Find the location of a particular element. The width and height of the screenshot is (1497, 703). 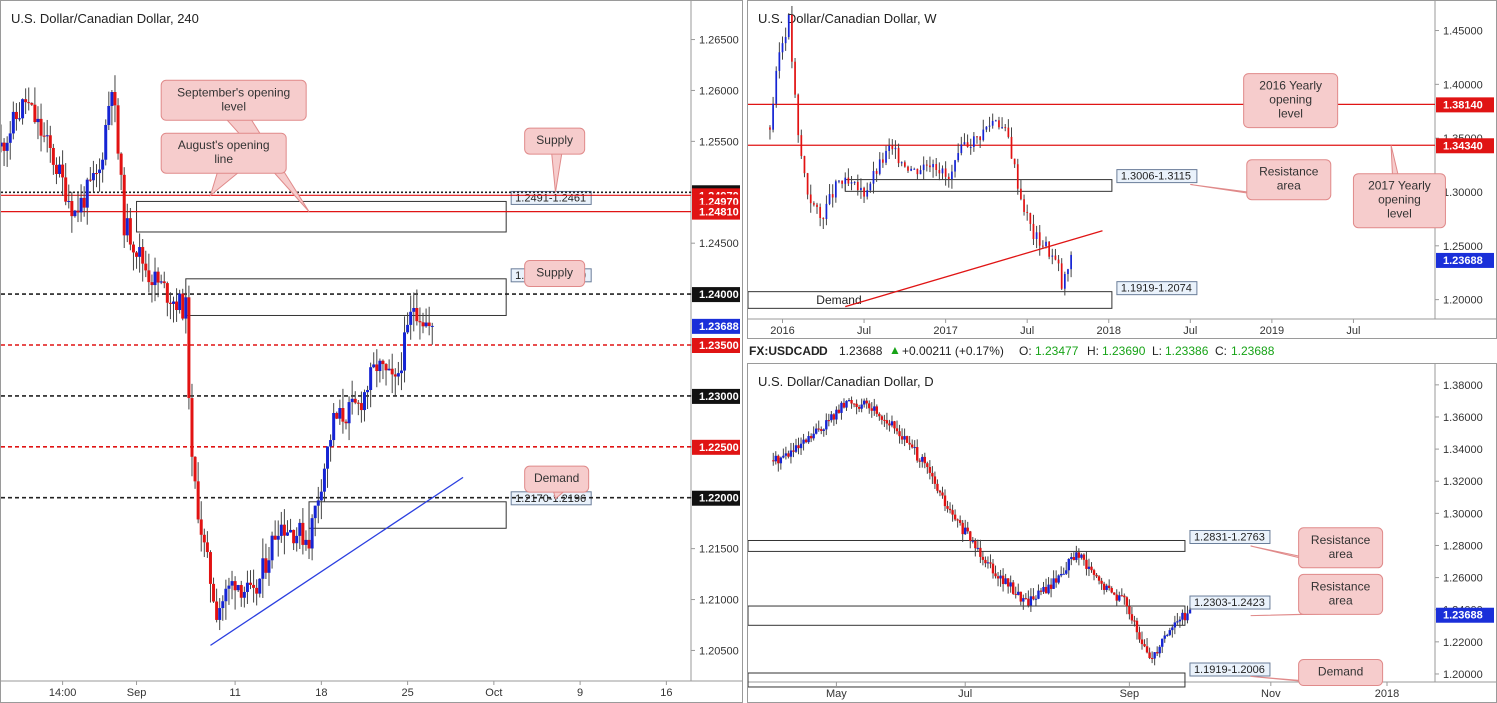

x-tick-label: 2018 is located at coordinates (1387, 694).